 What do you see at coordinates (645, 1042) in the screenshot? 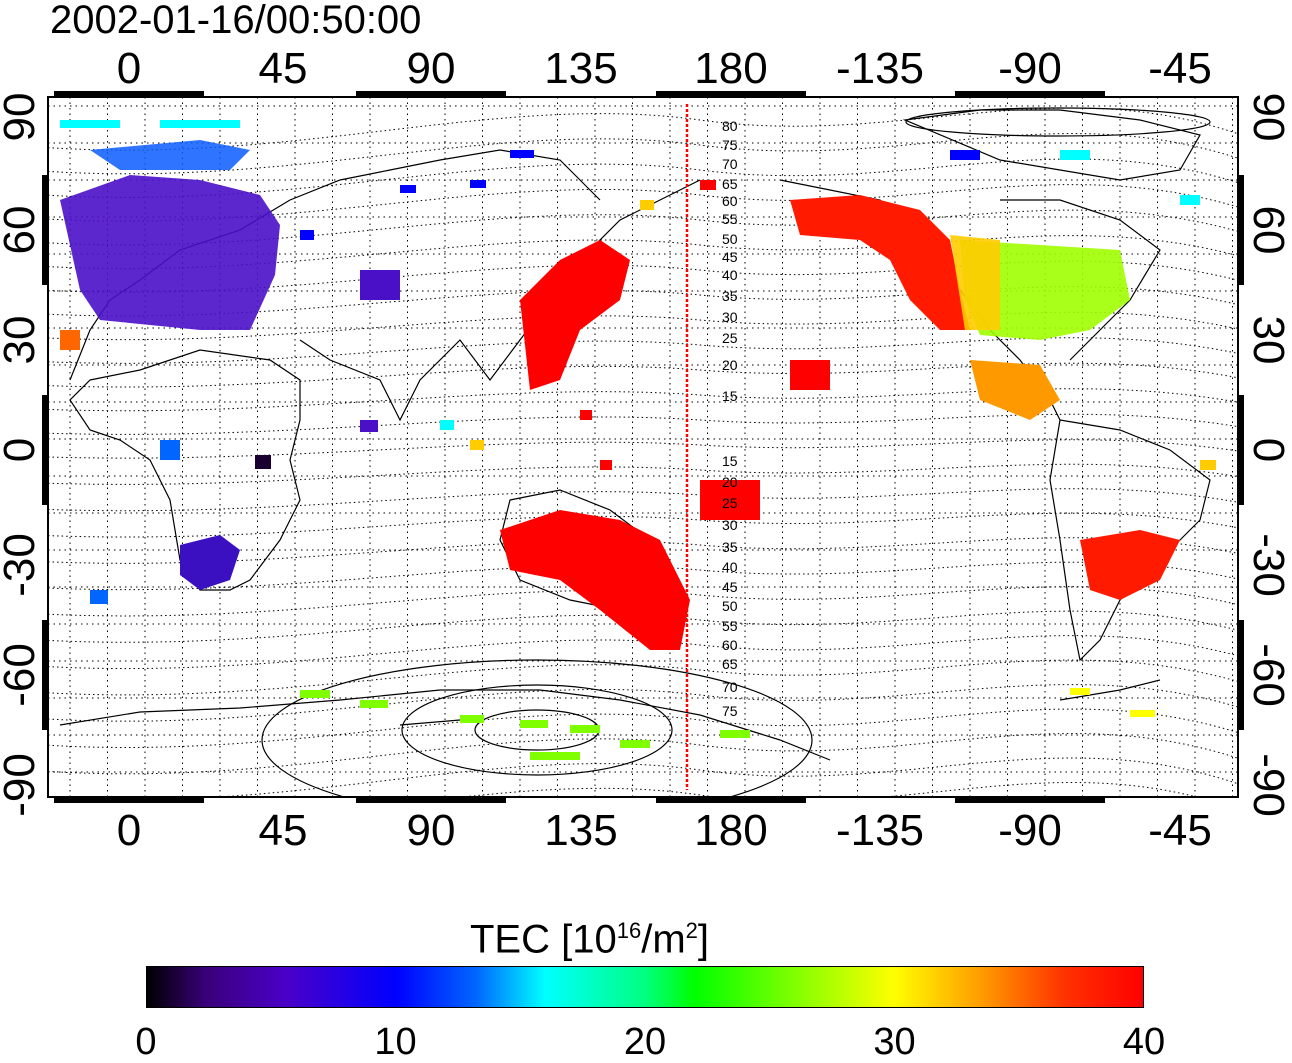
I see `colorbar-tick-label: 20` at bounding box center [645, 1042].